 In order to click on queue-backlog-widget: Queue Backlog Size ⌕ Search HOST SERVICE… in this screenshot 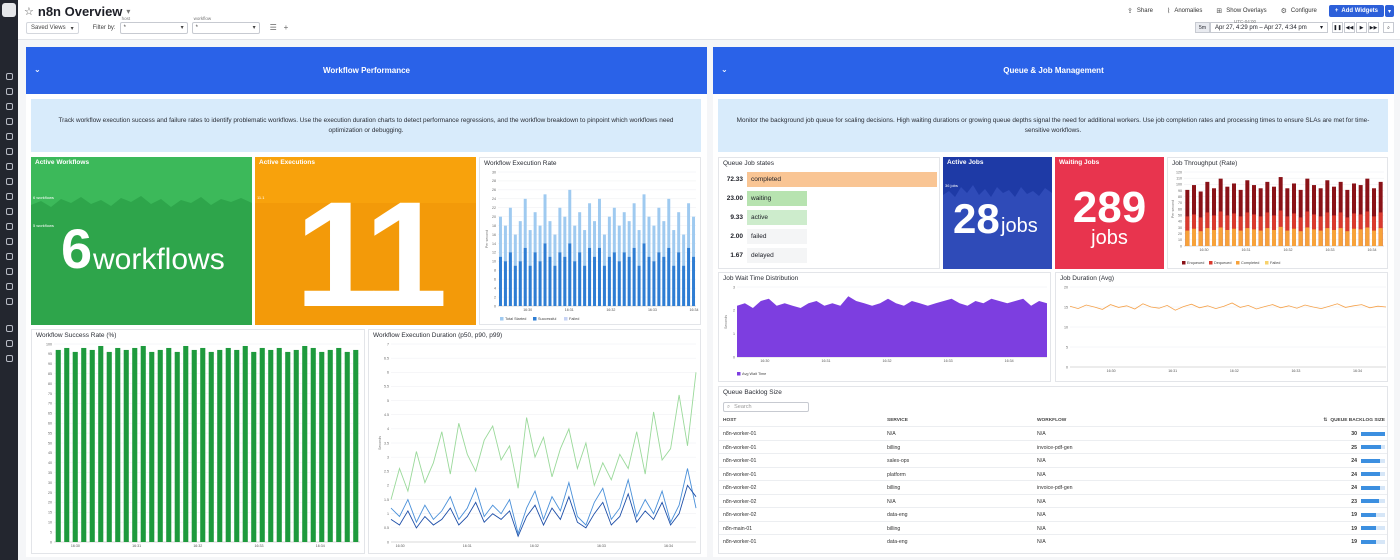, I will do `click(1053, 470)`.